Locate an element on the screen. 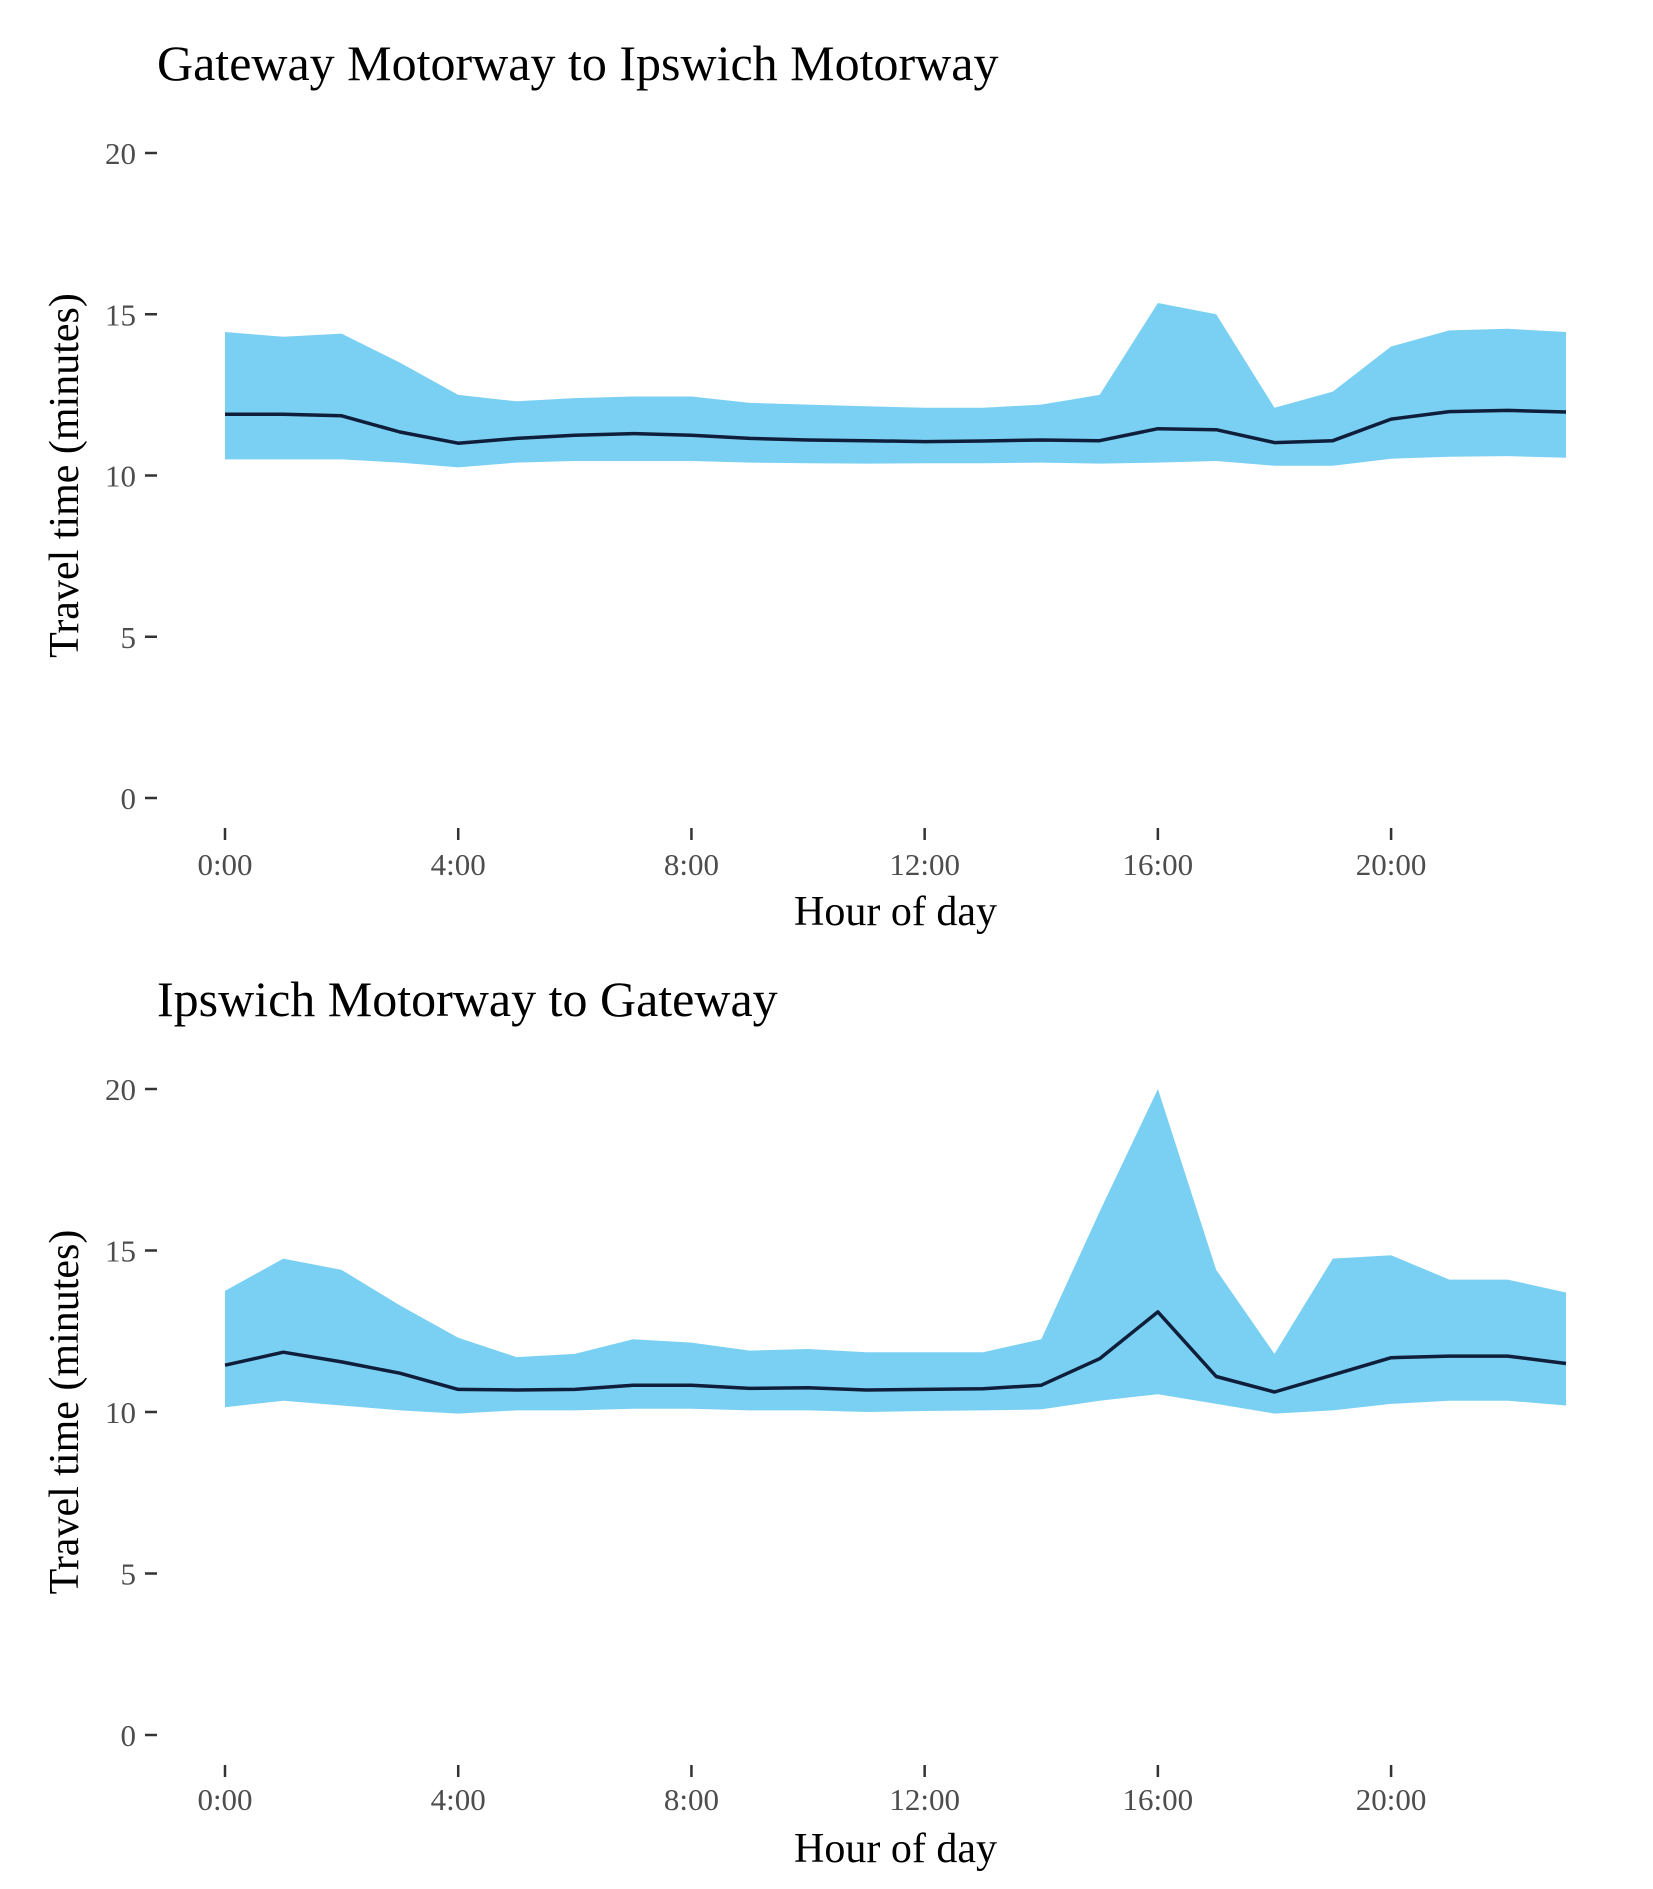  chart-title: Gateway Motorway to Ipswich Motorway is located at coordinates (577, 63).